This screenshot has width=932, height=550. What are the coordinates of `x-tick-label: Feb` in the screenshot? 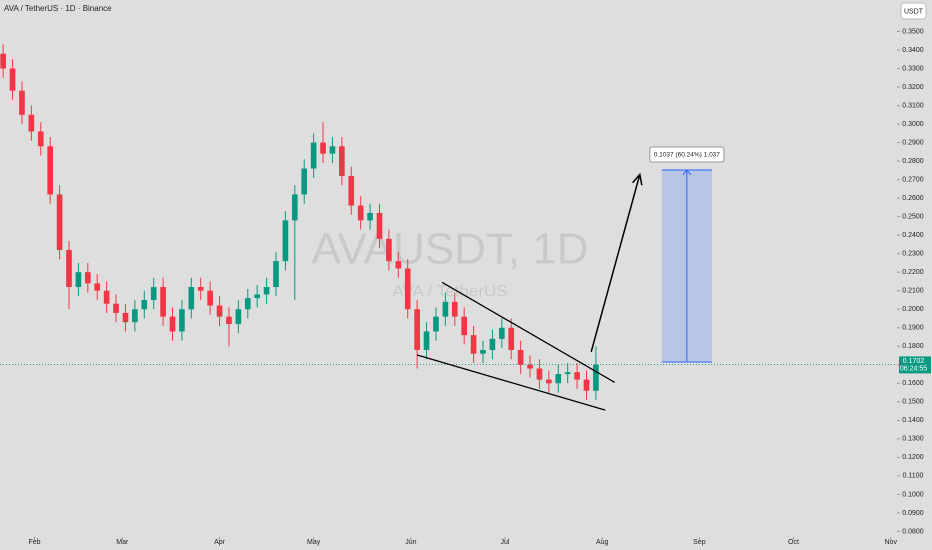 It's located at (34, 542).